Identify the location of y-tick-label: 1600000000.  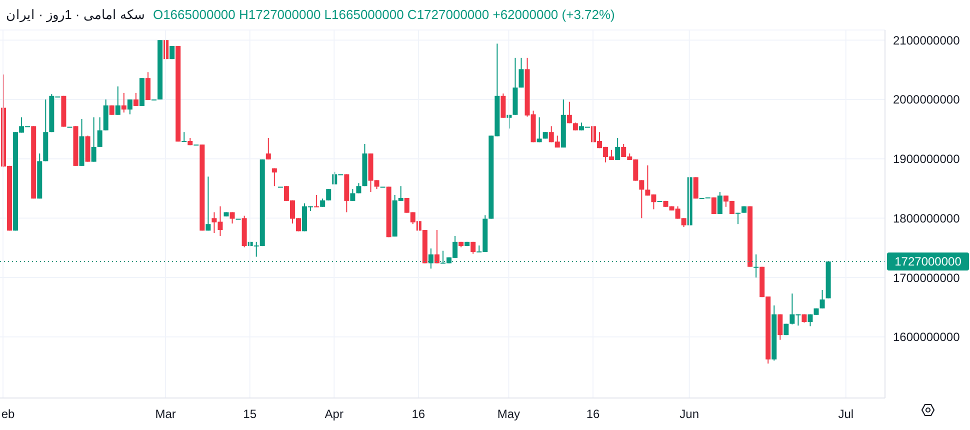
(926, 337).